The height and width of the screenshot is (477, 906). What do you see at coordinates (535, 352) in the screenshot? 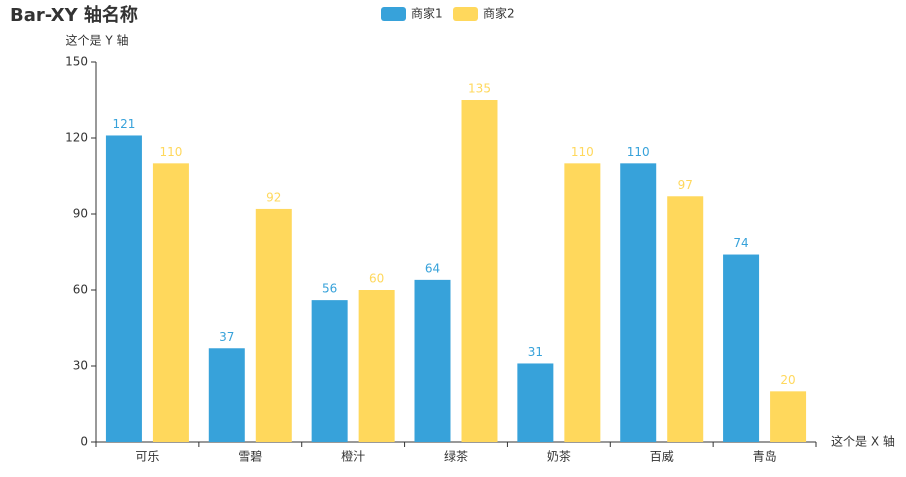
I see `value-label: 31` at bounding box center [535, 352].